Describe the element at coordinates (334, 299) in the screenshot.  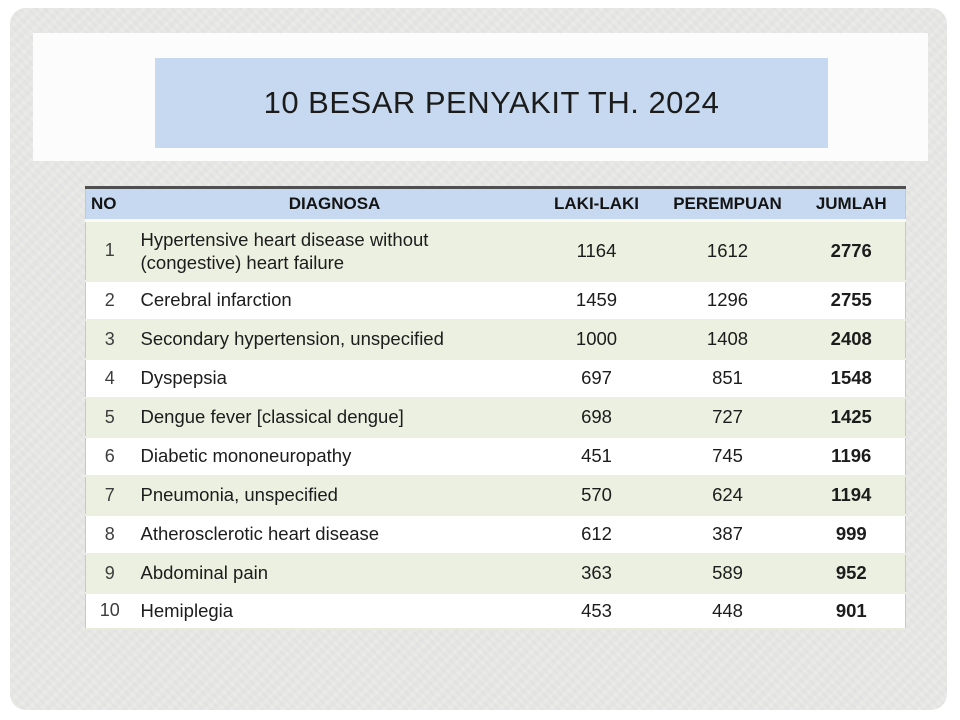
I see `cell-diagnosa: Cerebral infarction` at that location.